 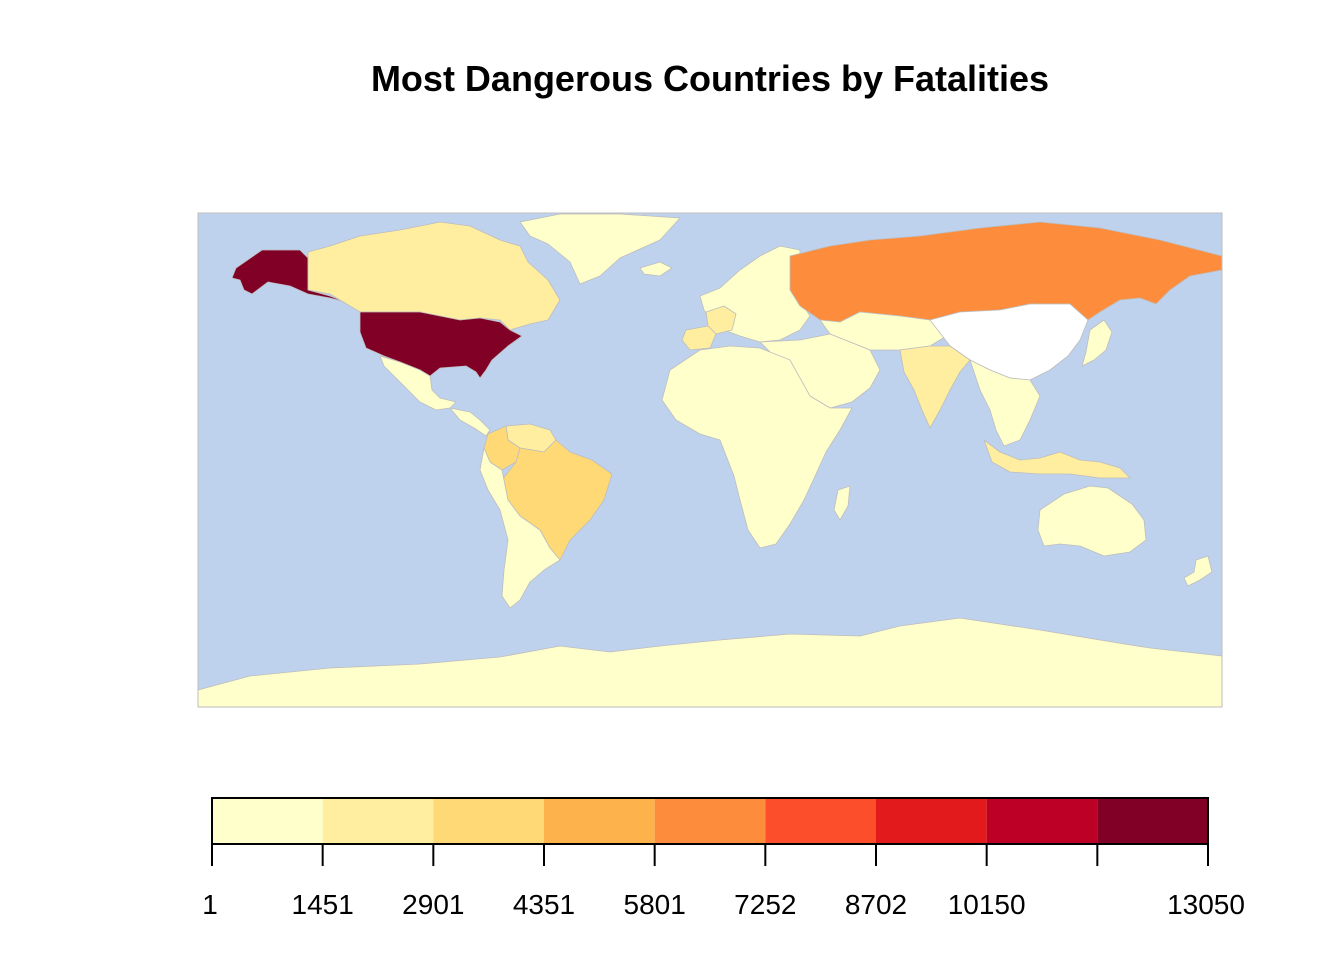 I want to click on country-antarctica, so click(x=710, y=662).